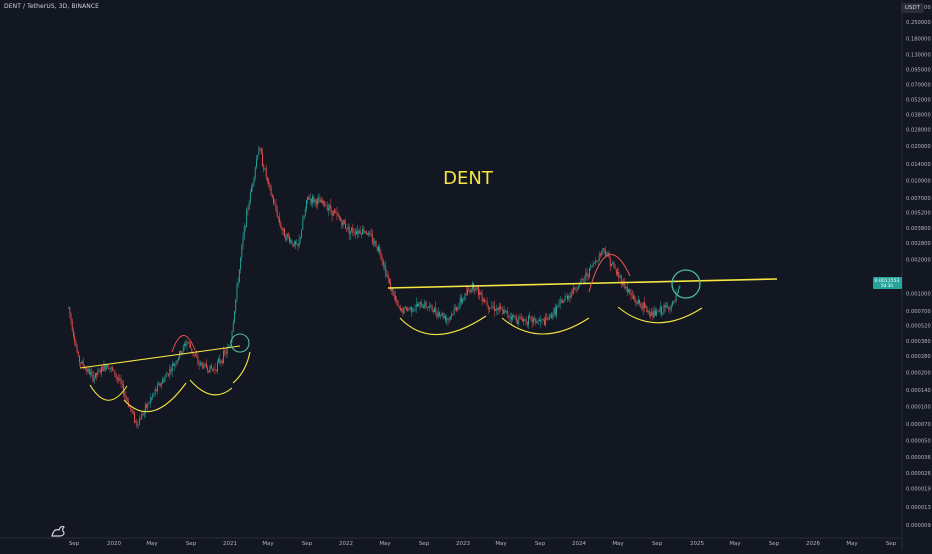  What do you see at coordinates (579, 544) in the screenshot?
I see `x-tick-label: 2024` at bounding box center [579, 544].